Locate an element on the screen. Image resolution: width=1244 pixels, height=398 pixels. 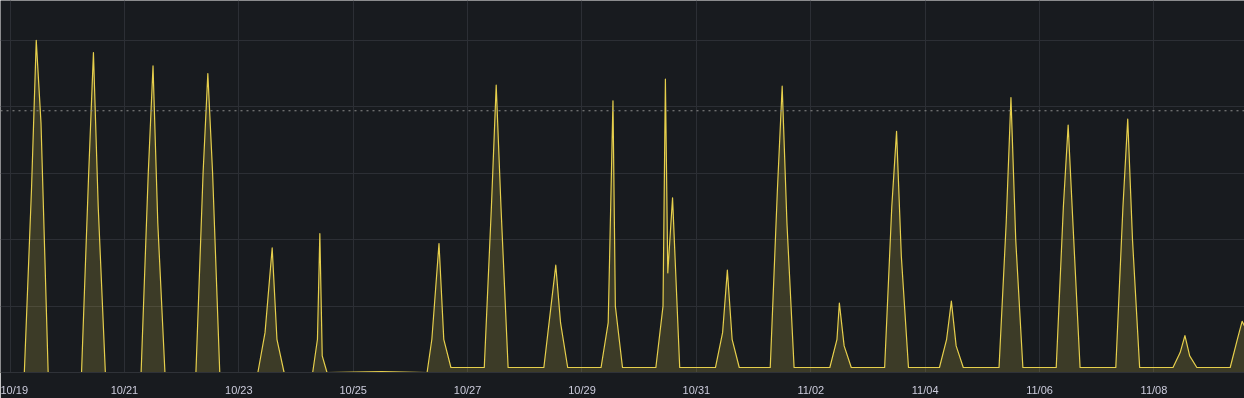
x-tick-label: 11/04 is located at coordinates (925, 389).